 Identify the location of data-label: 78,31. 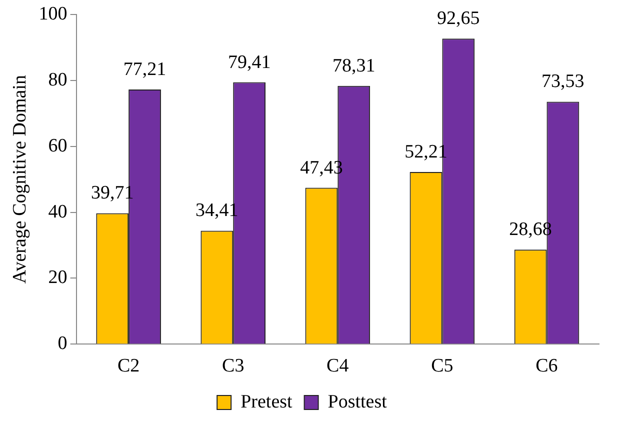
(354, 65).